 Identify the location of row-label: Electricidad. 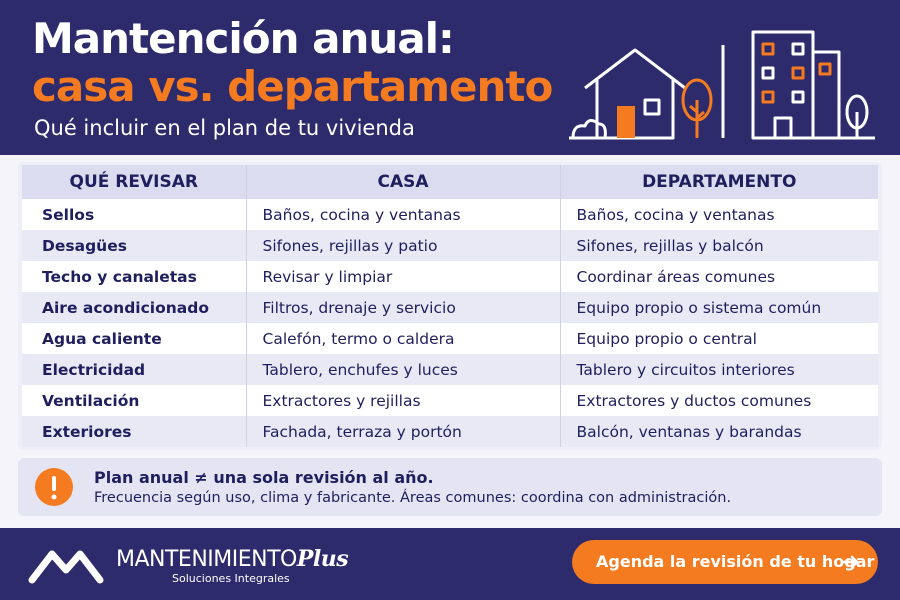
(134, 369).